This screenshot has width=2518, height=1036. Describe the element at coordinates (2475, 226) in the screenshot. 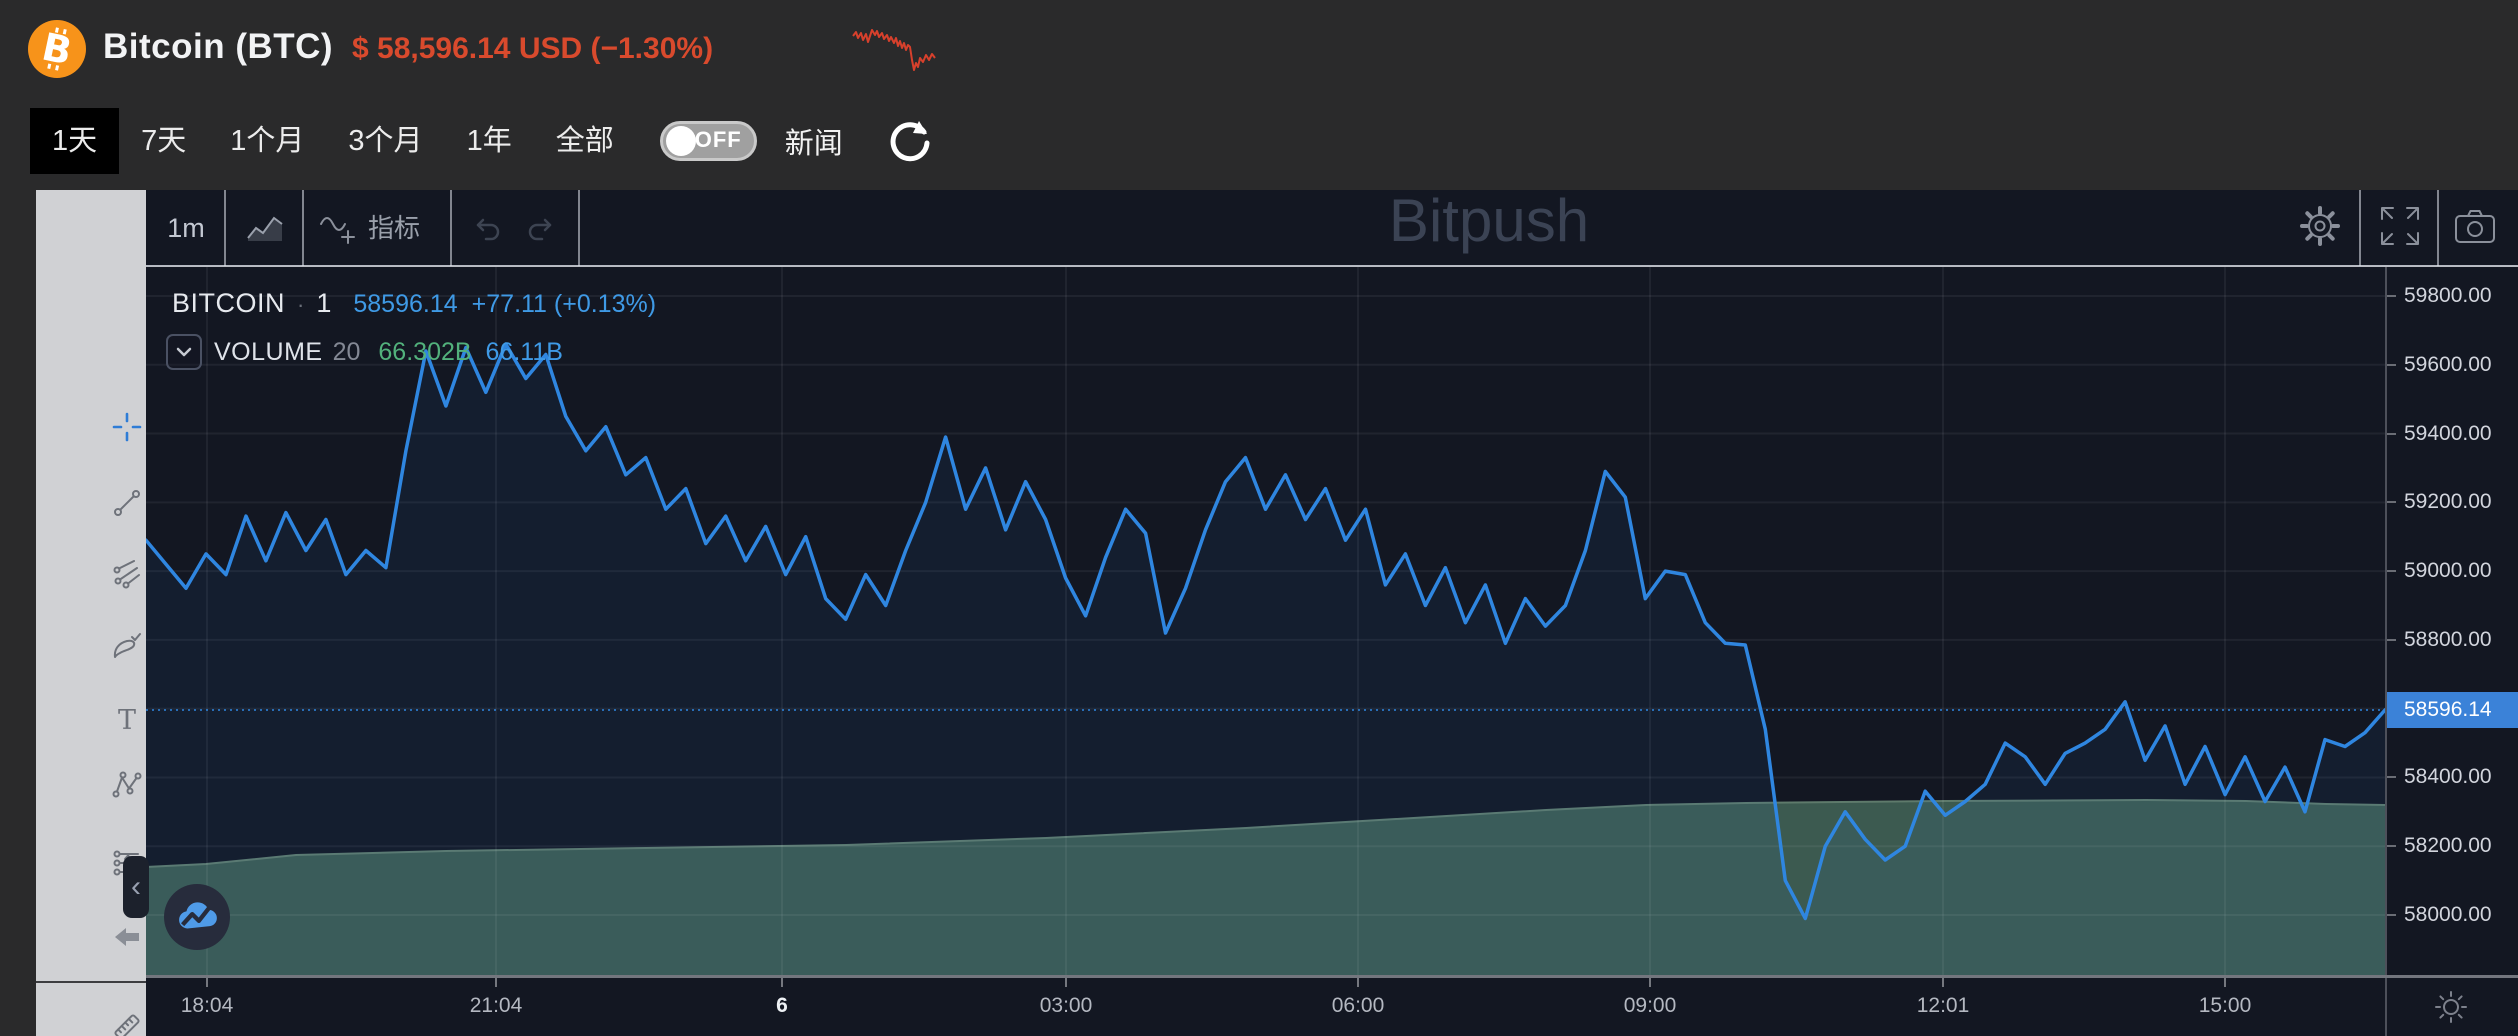

I see `camera-icon` at that location.